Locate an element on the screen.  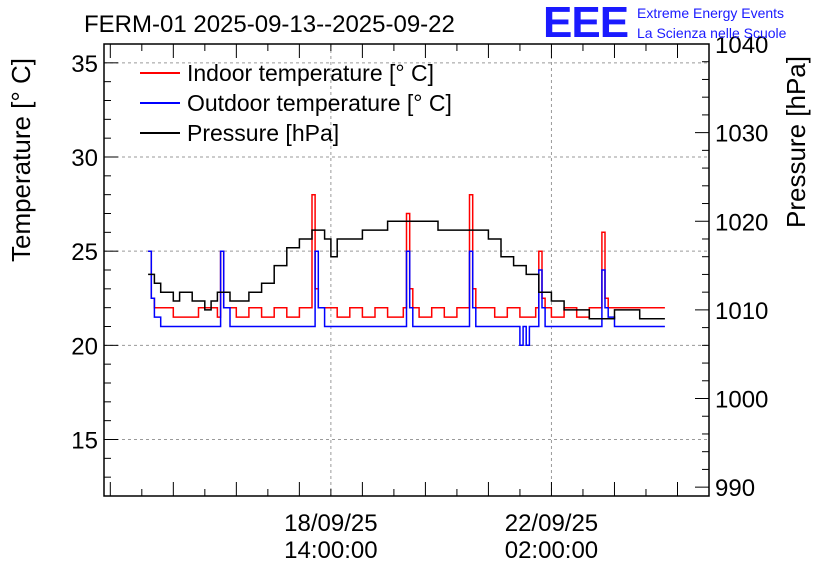
left-tick-label: 35 is located at coordinates (84, 64).